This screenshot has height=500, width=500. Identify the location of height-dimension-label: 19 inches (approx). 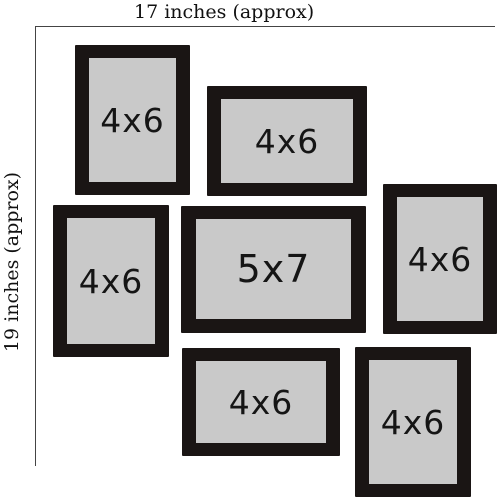
(12, 262).